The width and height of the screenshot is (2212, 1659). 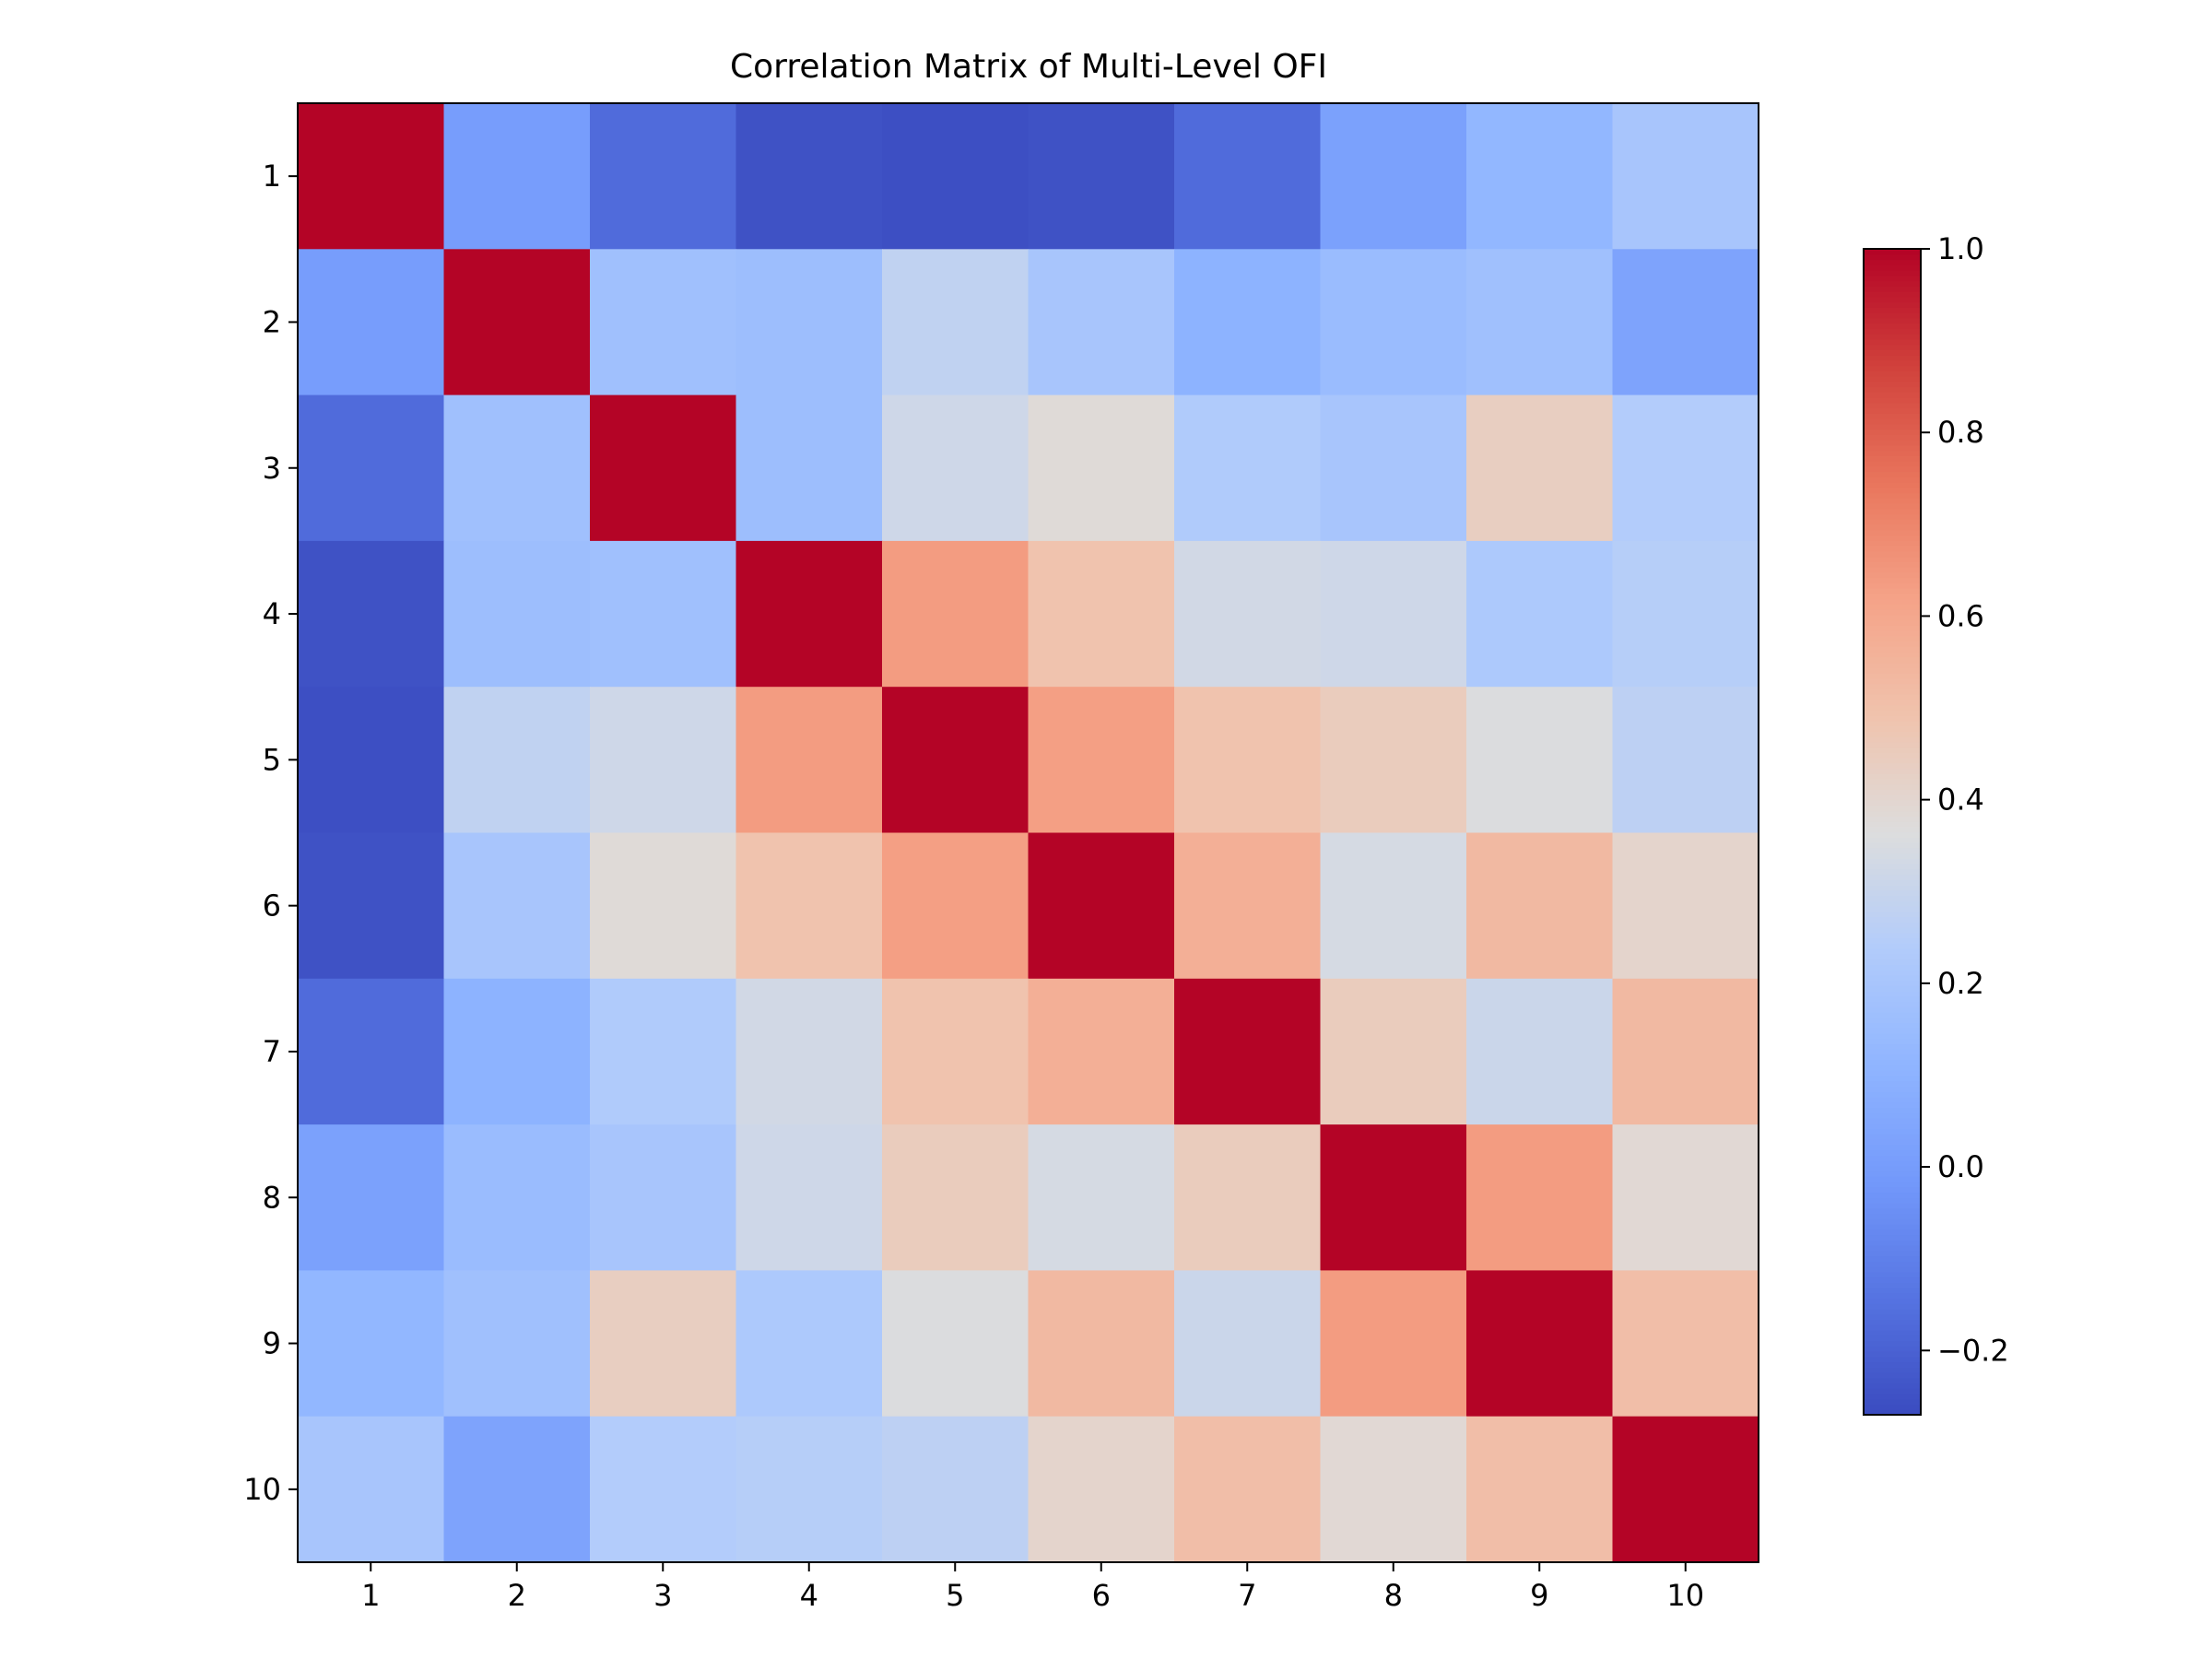 What do you see at coordinates (1685, 760) in the screenshot?
I see `heatmap-cell-r5-c10` at bounding box center [1685, 760].